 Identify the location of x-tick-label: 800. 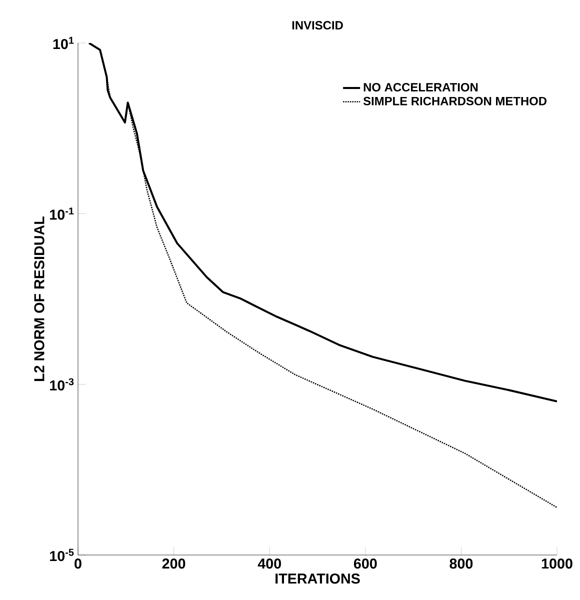
(461, 563).